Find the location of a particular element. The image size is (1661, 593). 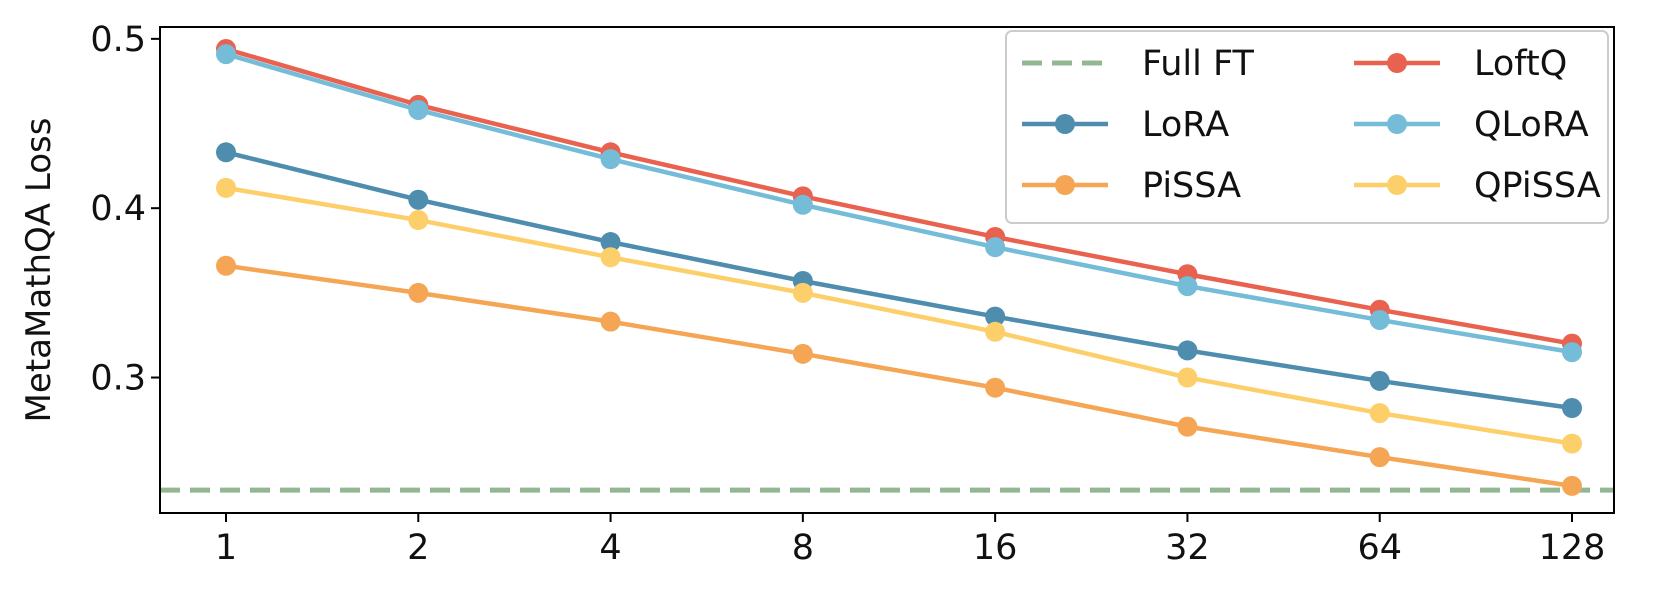

legend-marker-qlora is located at coordinates (1397, 124).